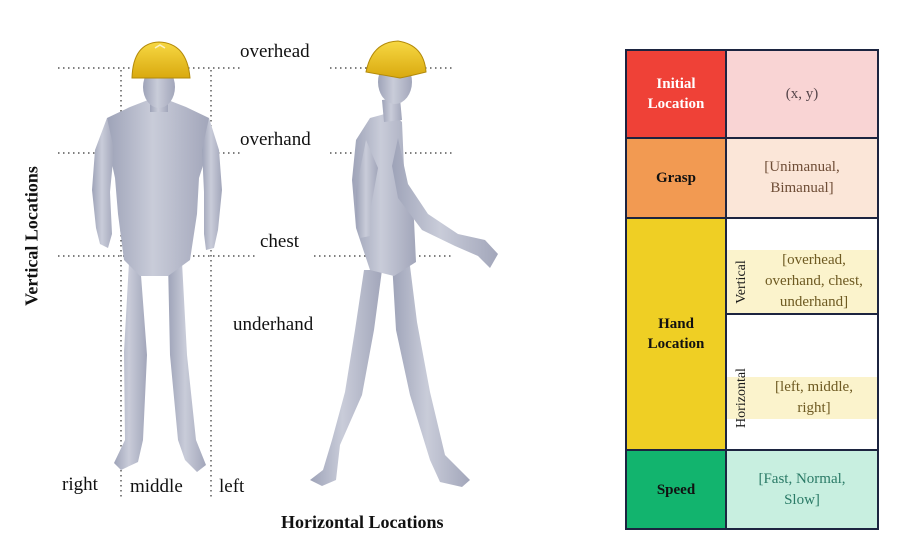 The height and width of the screenshot is (545, 913). I want to click on label-underhand: underhand, so click(273, 324).